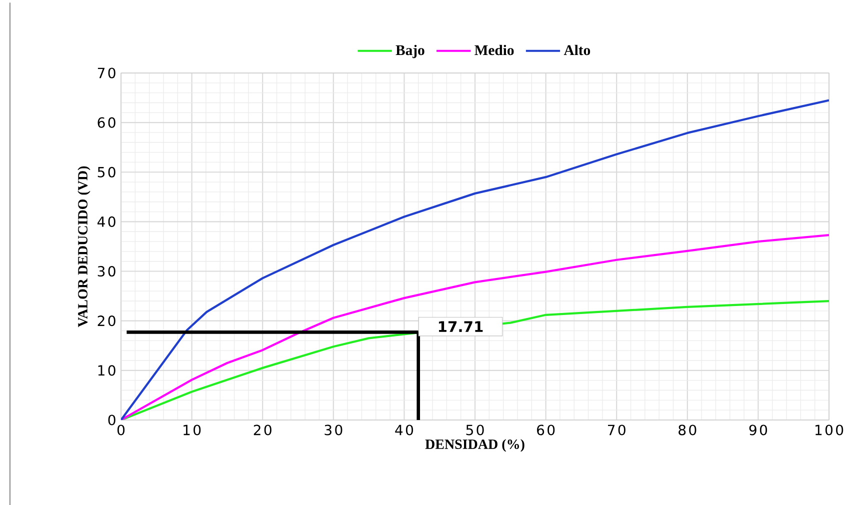  What do you see at coordinates (404, 430) in the screenshot?
I see `x-tick-label: 40` at bounding box center [404, 430].